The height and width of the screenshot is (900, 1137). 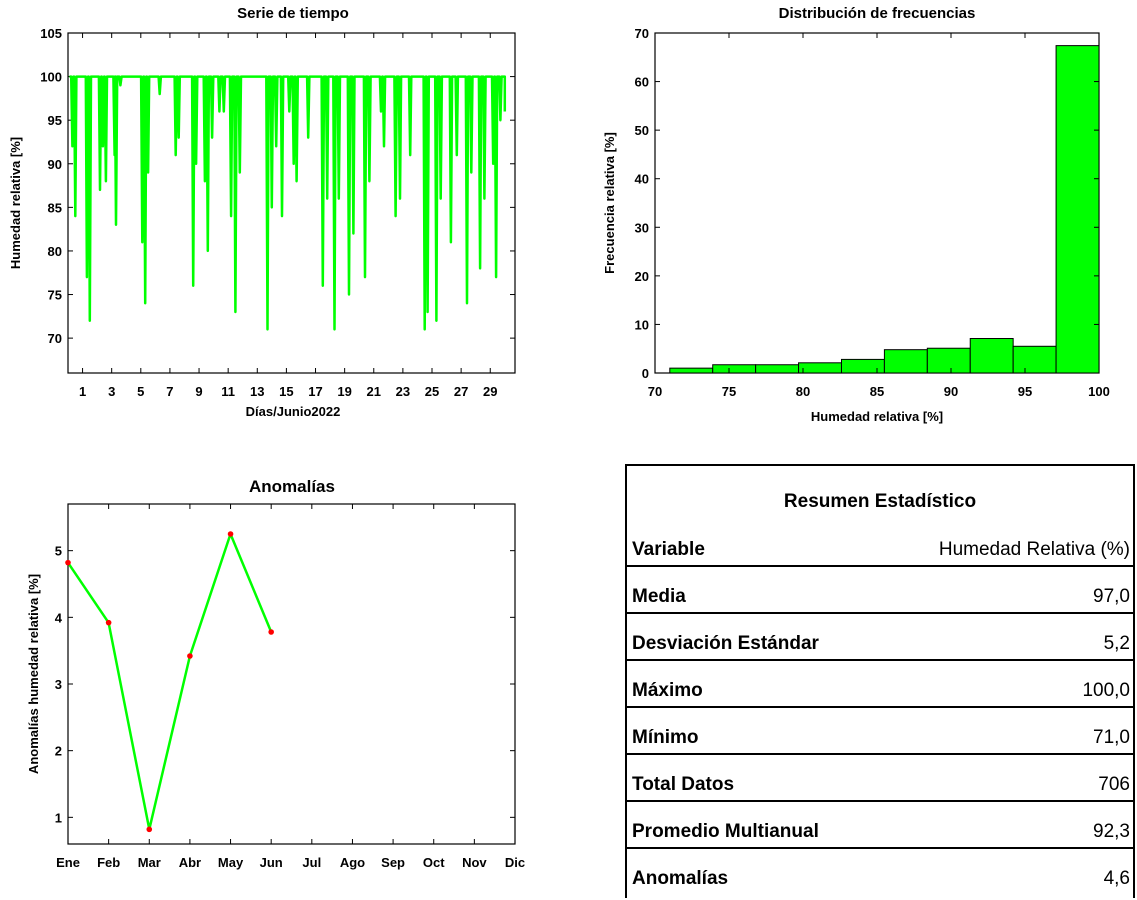 What do you see at coordinates (1099, 391) in the screenshot?
I see `histogram-x-tick-label: 100` at bounding box center [1099, 391].